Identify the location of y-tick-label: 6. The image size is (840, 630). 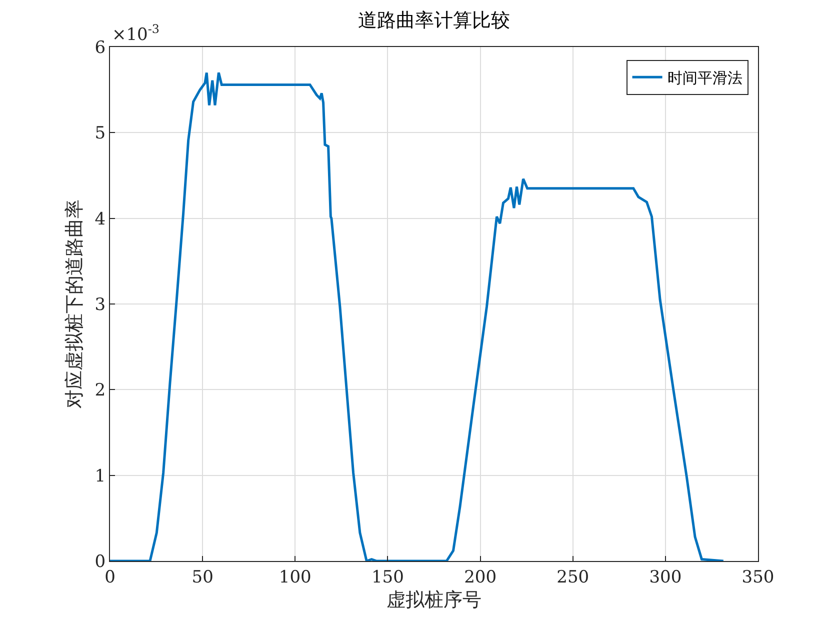
(100, 48).